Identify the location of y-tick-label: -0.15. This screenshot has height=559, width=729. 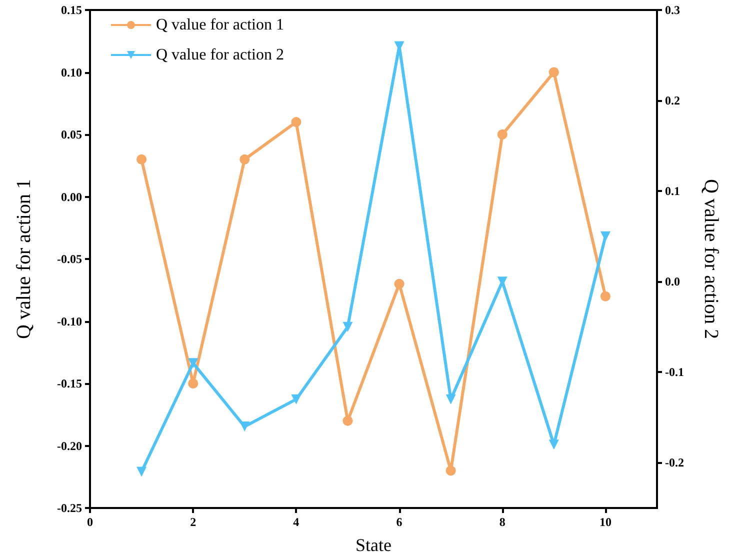
(69, 383).